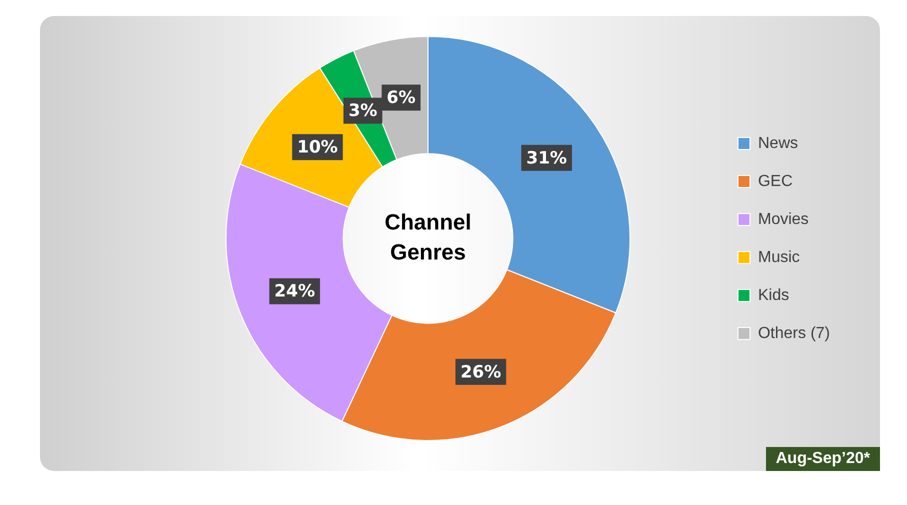 The width and height of the screenshot is (907, 505). Describe the element at coordinates (401, 98) in the screenshot. I see `data-label: 6%` at that location.